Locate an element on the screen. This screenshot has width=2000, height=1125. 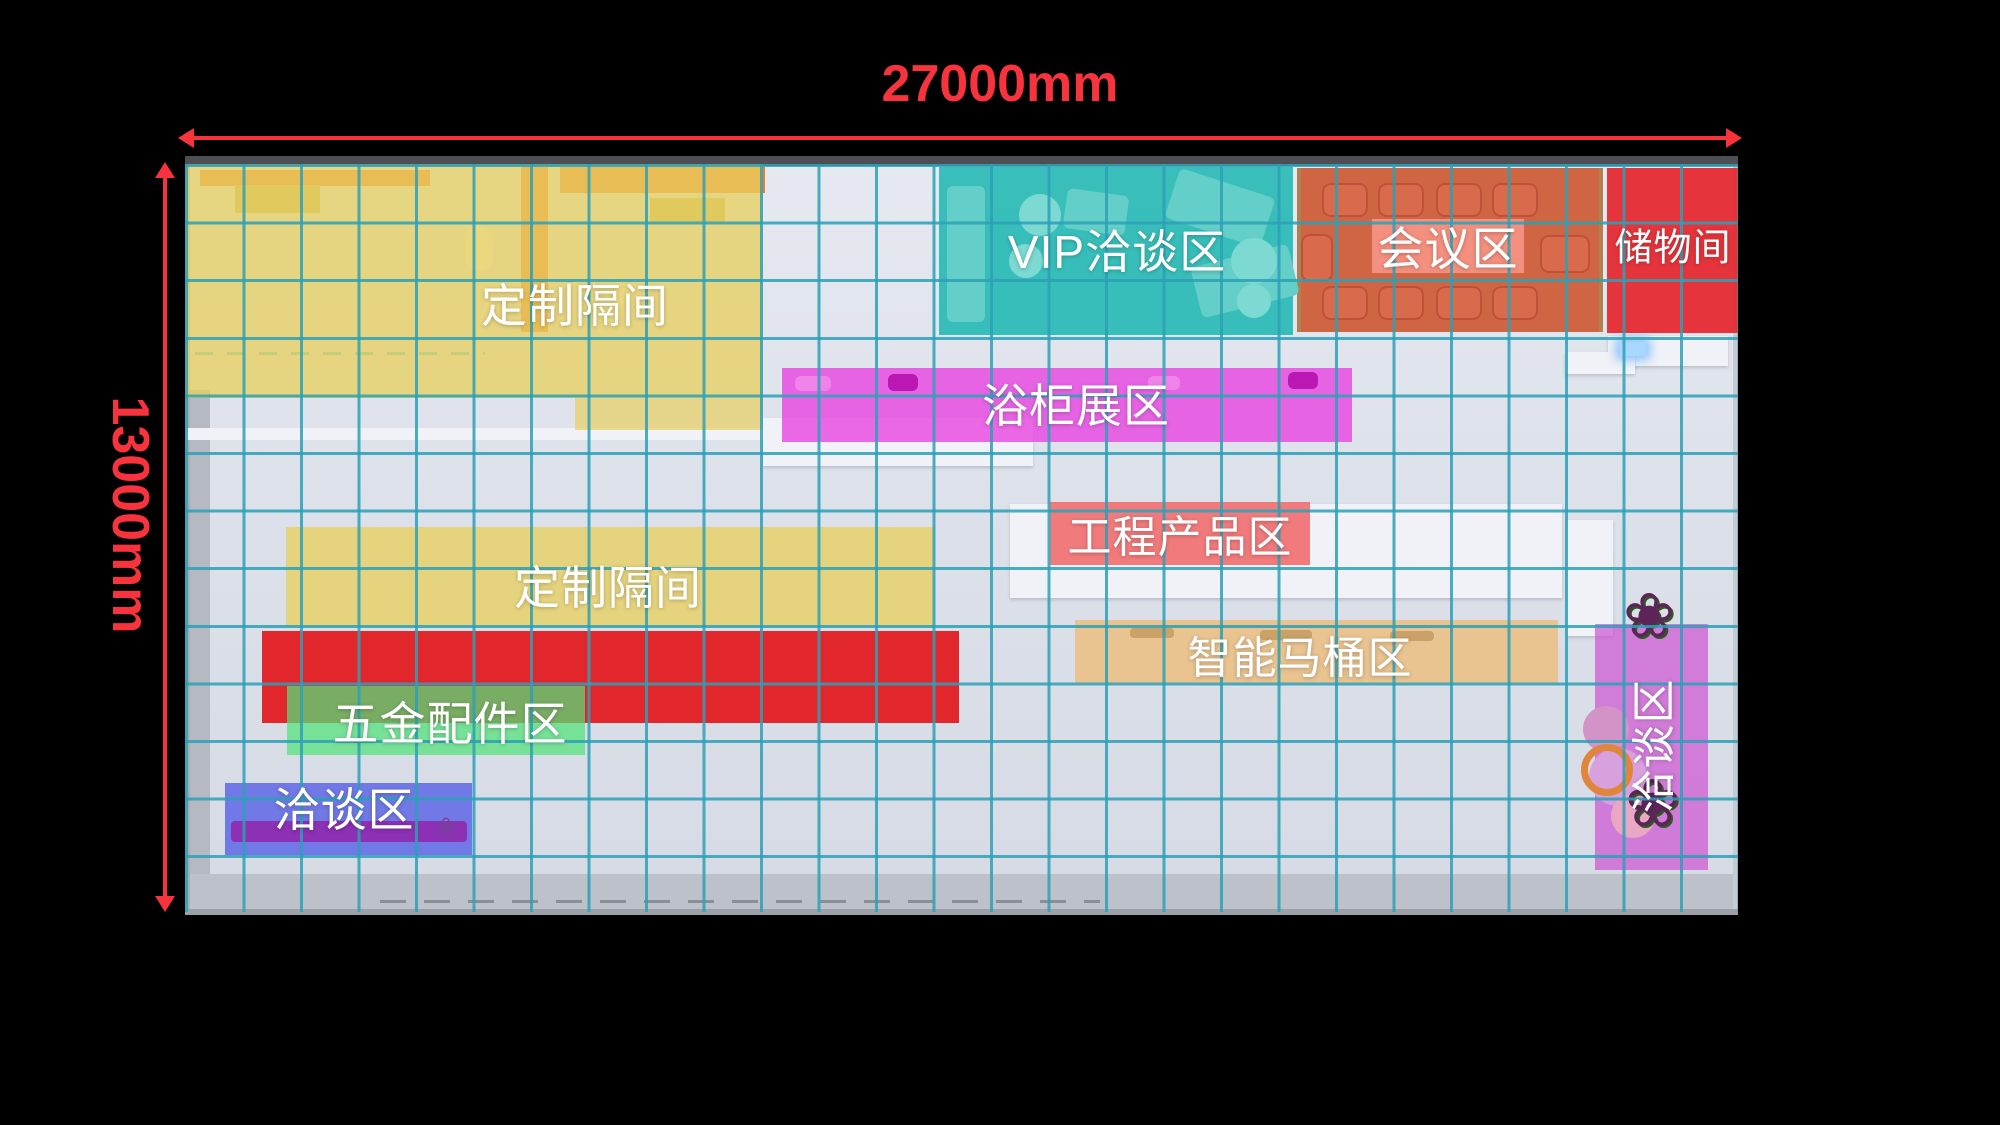
light-fixture is located at coordinates (1633, 349).